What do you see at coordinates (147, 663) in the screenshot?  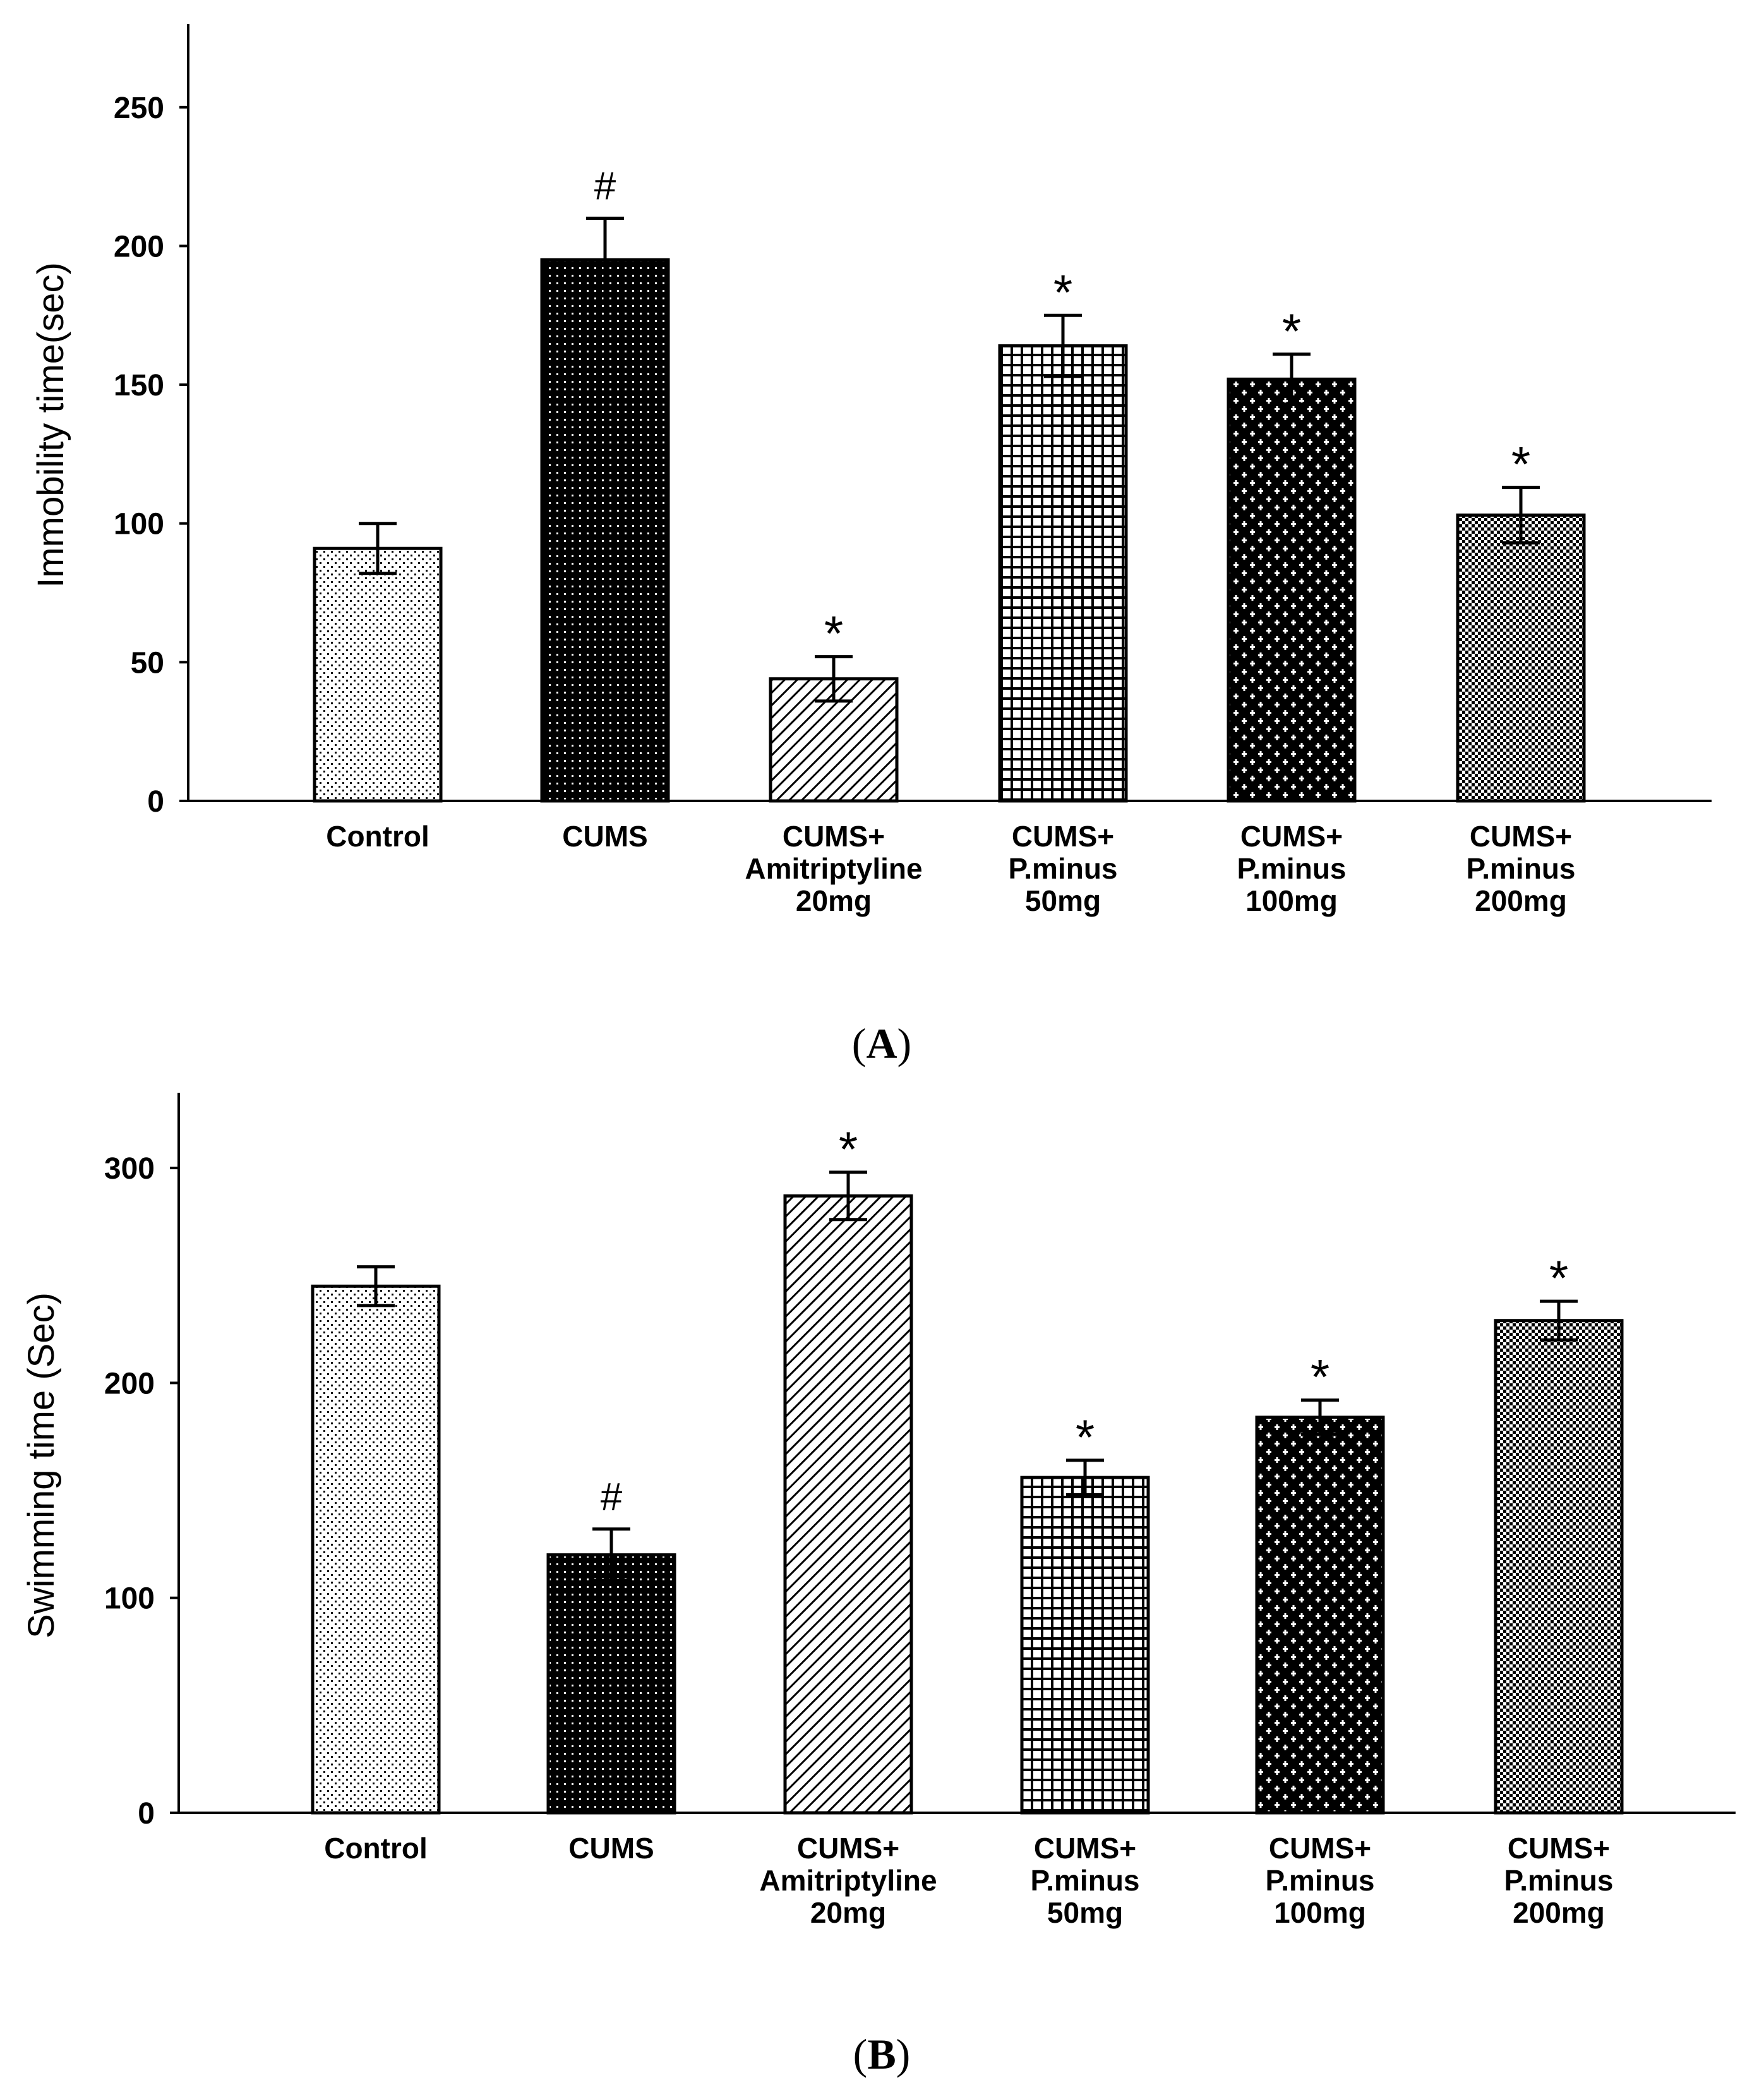 I see `y-tick-label: 50` at bounding box center [147, 663].